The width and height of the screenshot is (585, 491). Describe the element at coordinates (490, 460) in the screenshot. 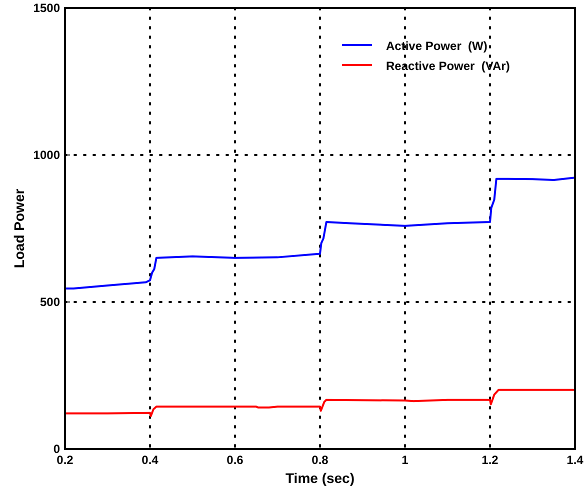

I see `x-tick-label: 1.2` at that location.